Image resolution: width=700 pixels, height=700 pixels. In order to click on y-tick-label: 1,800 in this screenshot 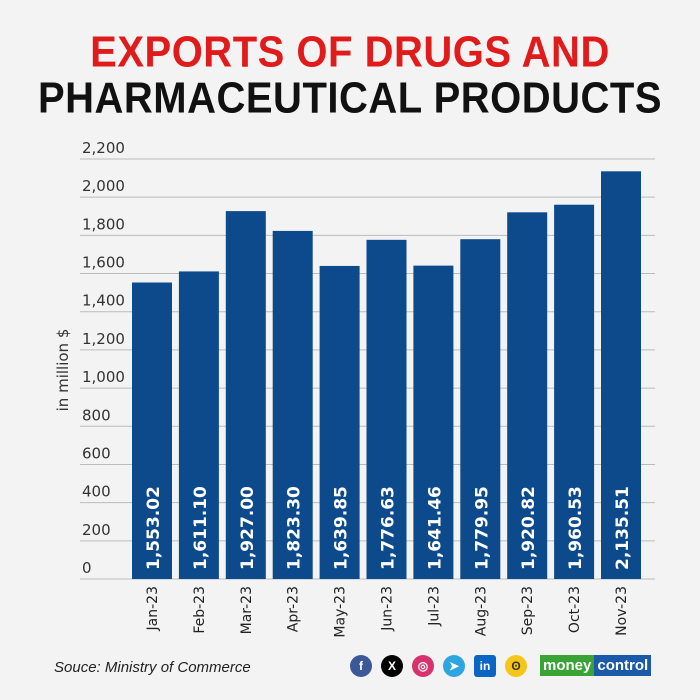, I will do `click(103, 224)`.